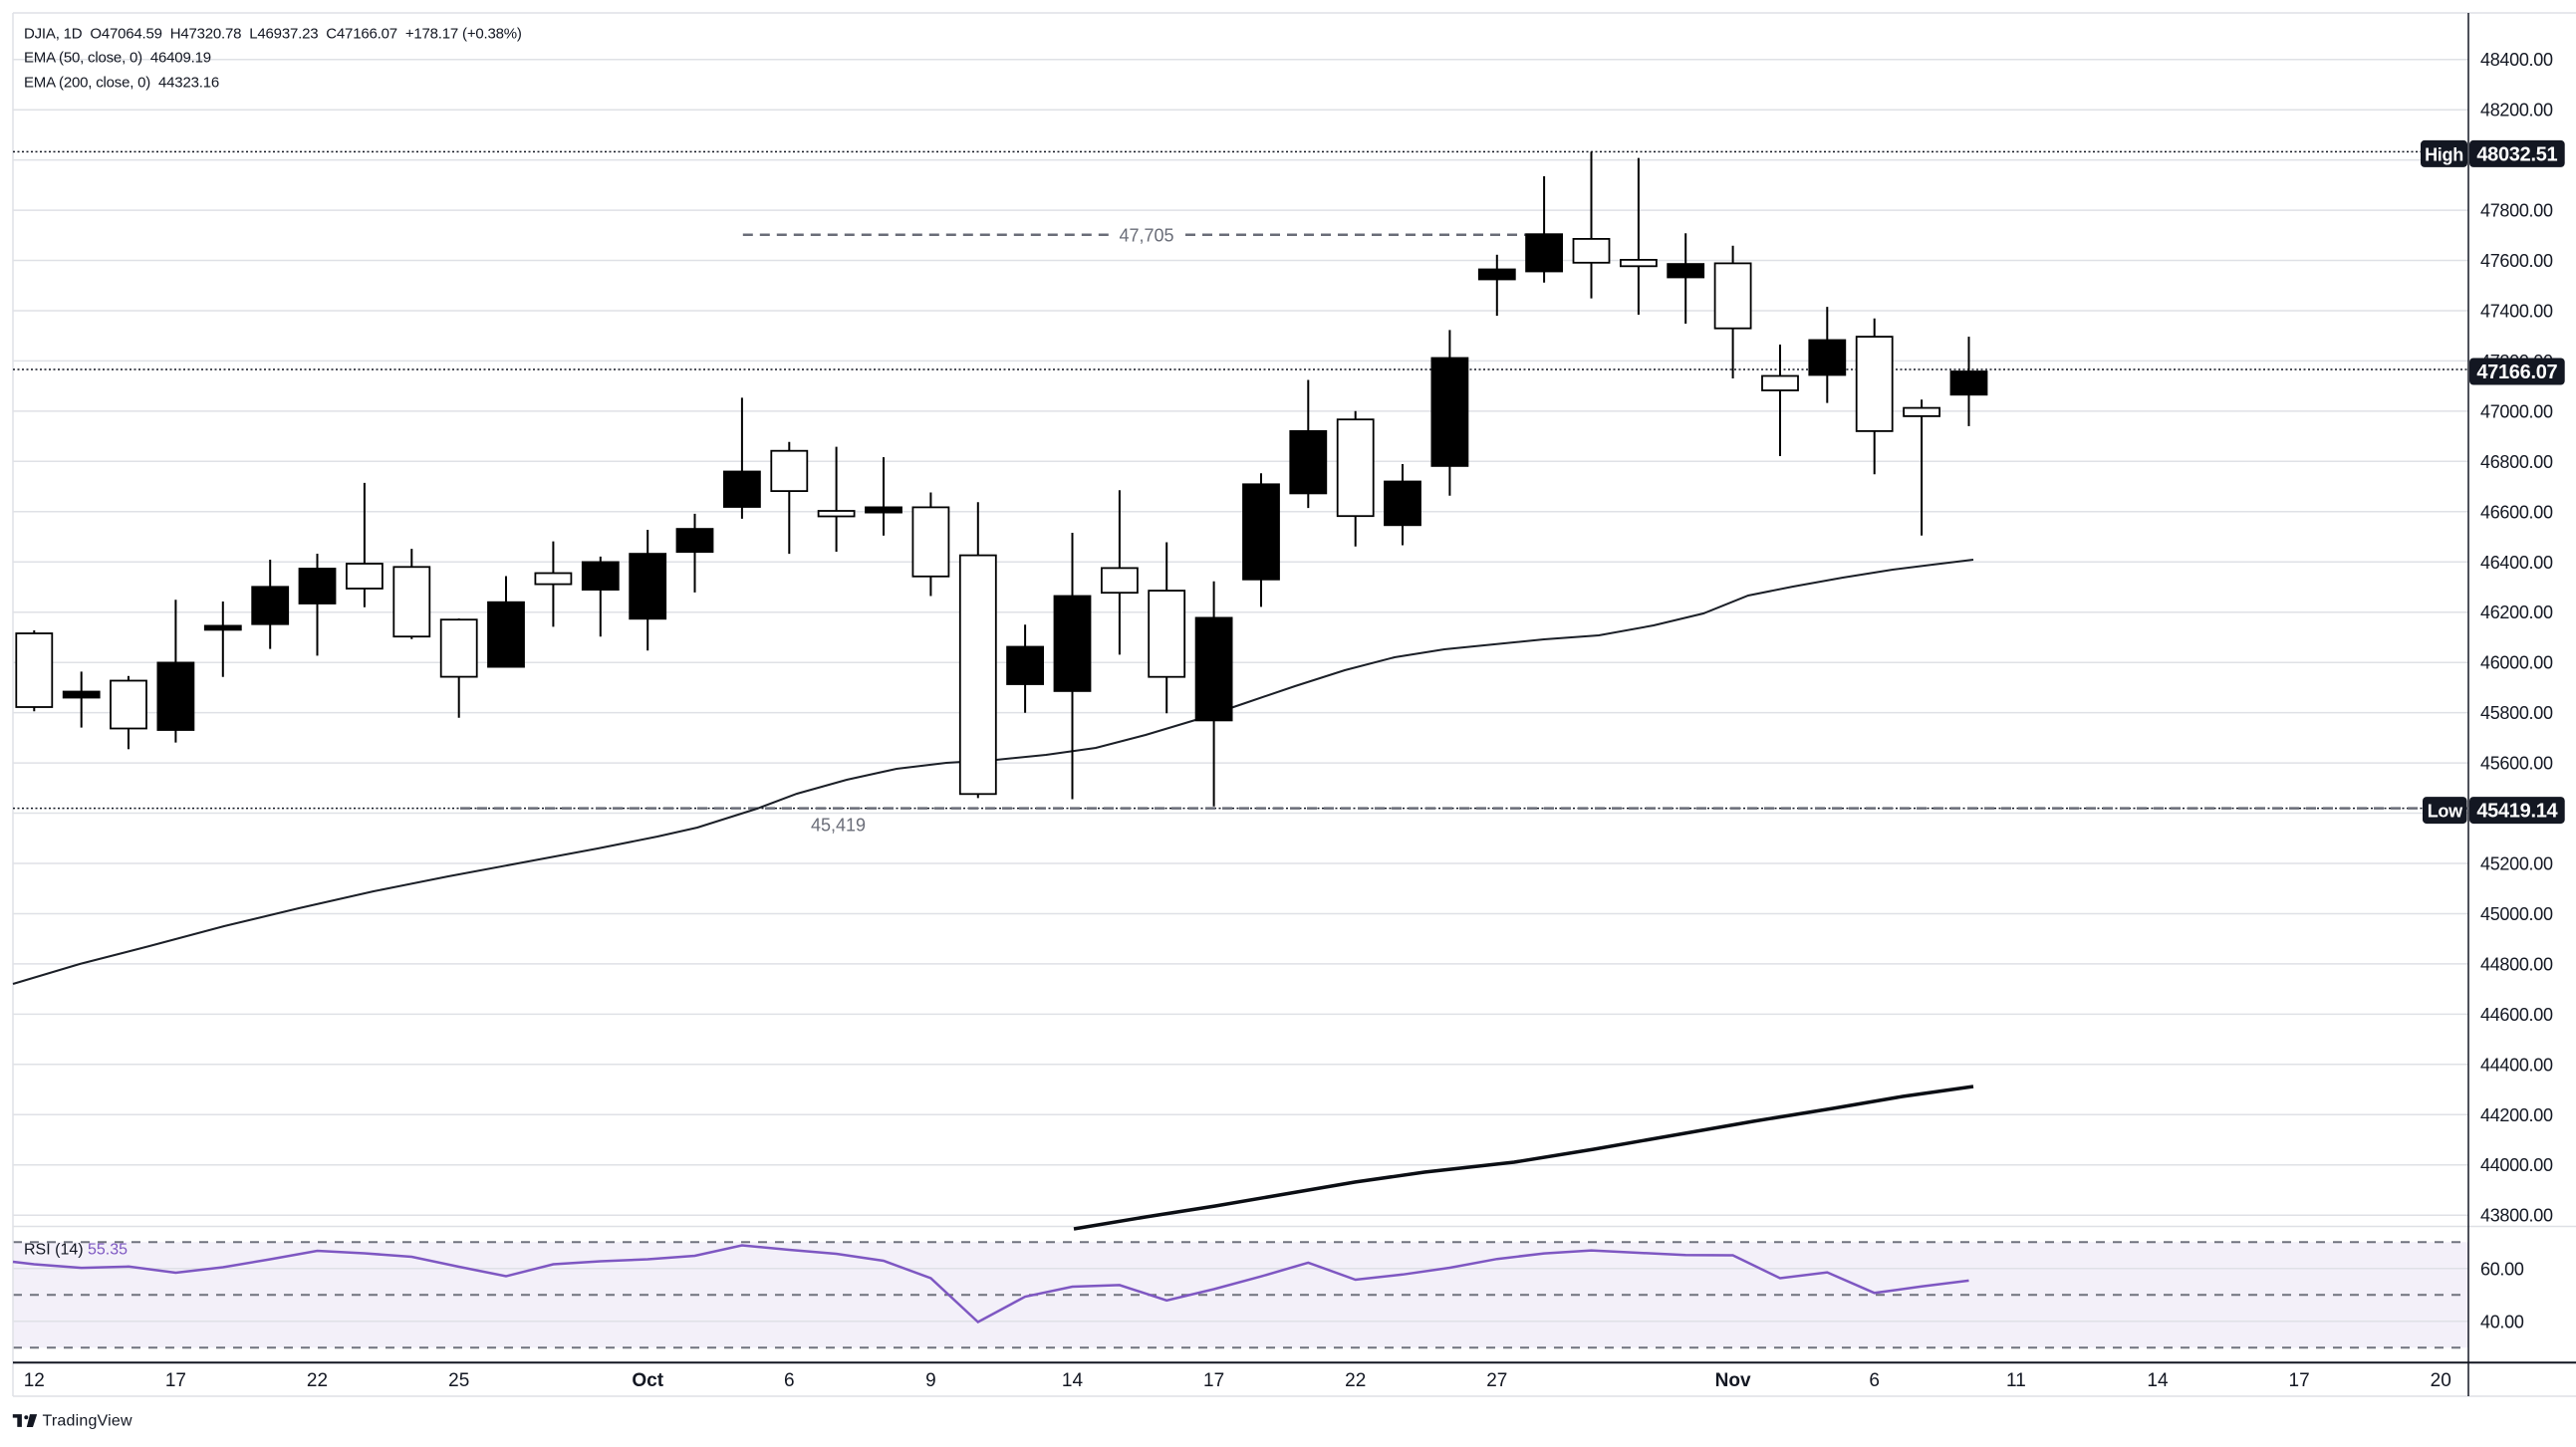 The image size is (2576, 1447). Describe the element at coordinates (2516, 312) in the screenshot. I see `svg-text: 47400.00` at that location.